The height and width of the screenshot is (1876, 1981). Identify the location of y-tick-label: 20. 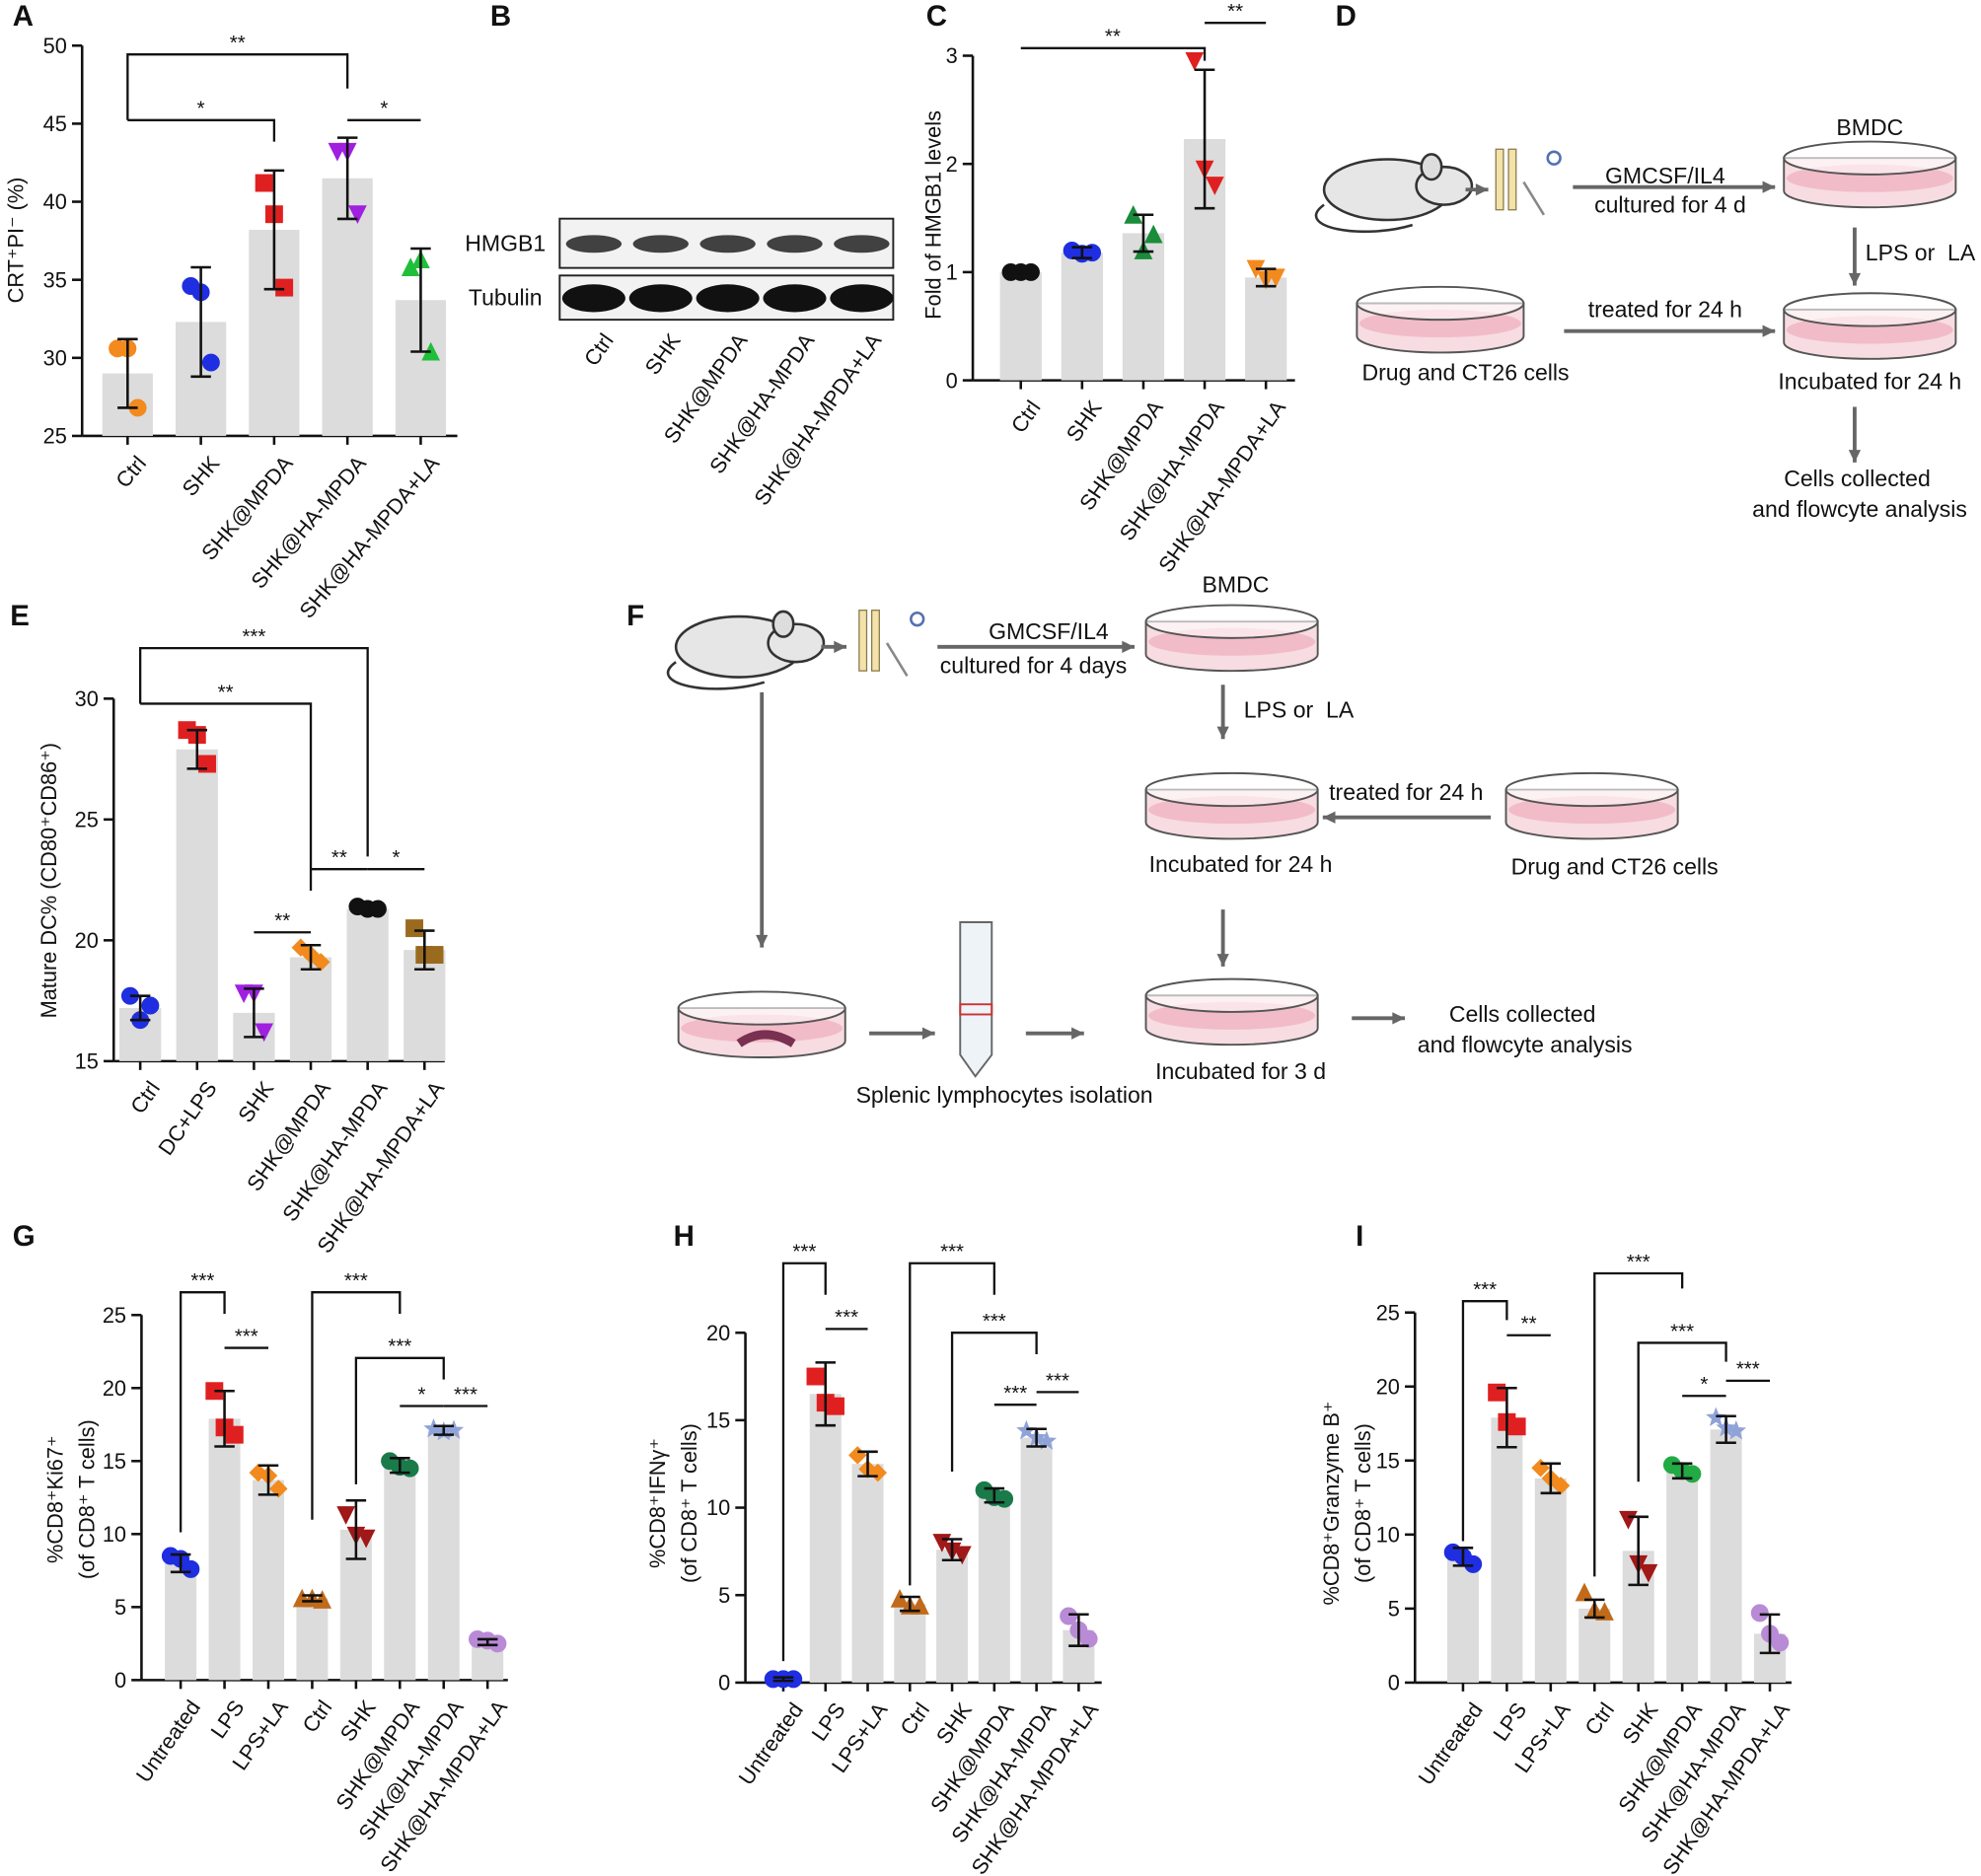
(114, 1388).